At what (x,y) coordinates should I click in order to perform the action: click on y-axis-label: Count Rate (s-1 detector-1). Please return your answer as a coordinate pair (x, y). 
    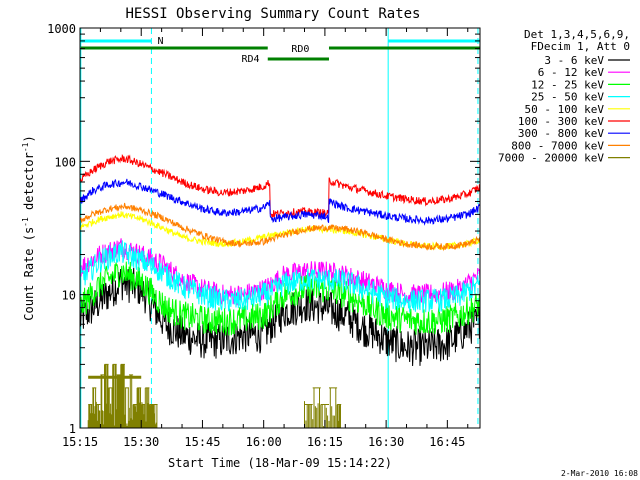
    Looking at the image, I should click on (28, 227).